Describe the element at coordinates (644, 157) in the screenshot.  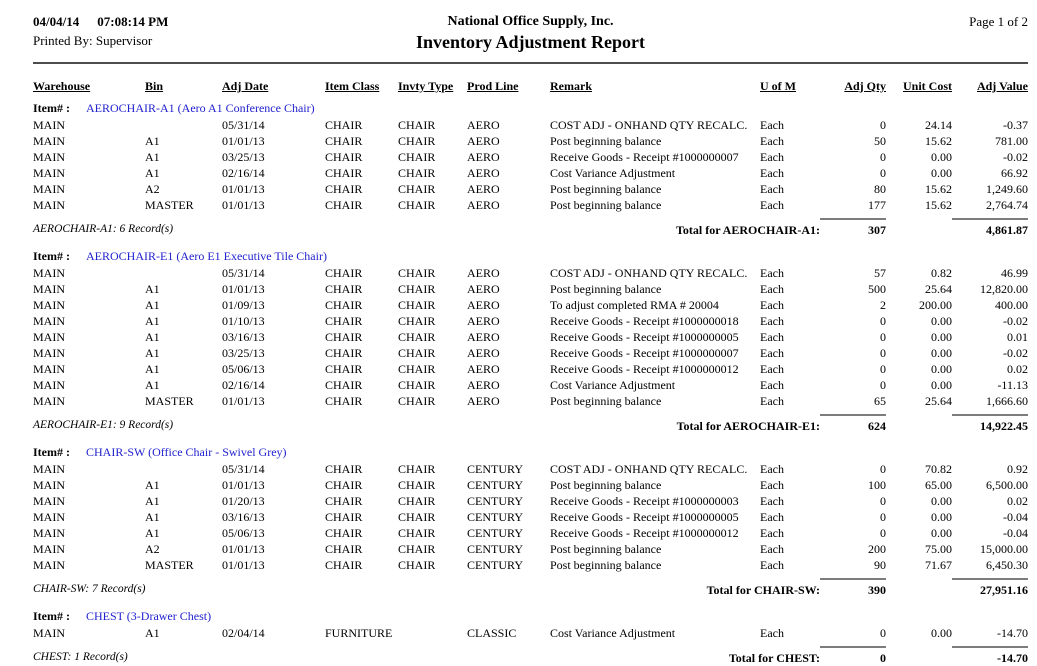
I see `cell-remark: Receive Goods - Receipt #1000000007` at that location.